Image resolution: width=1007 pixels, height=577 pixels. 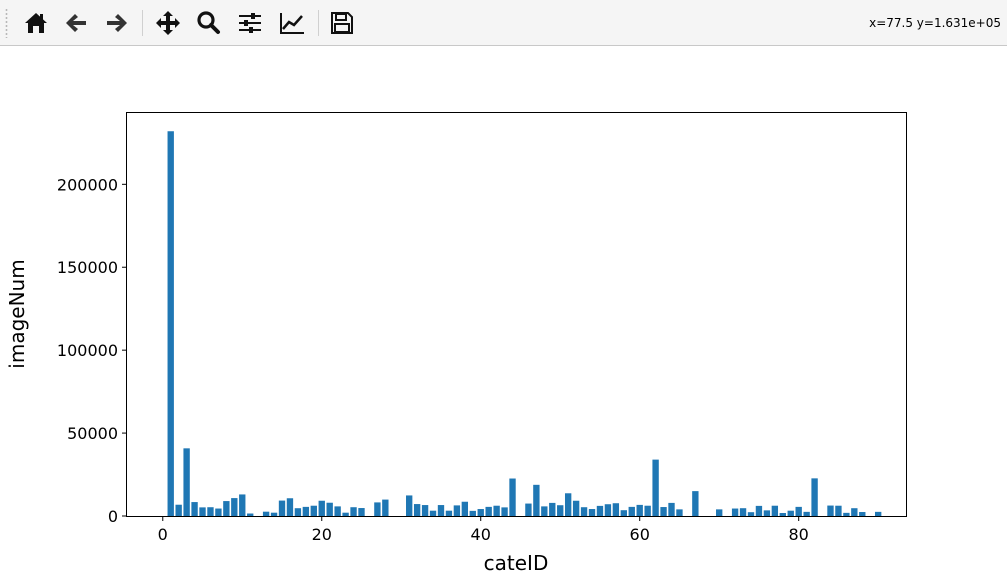 I want to click on save-button, so click(x=342, y=23).